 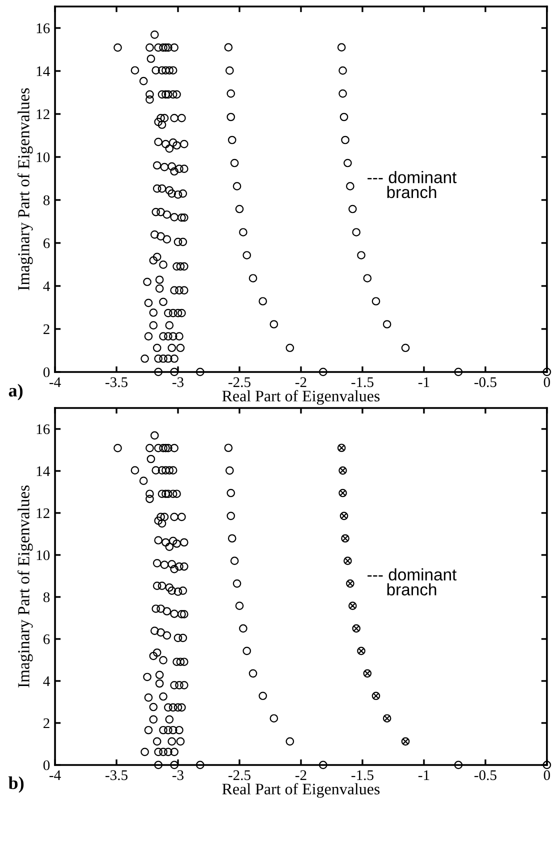 What do you see at coordinates (16, 784) in the screenshot?
I see `text: b)` at bounding box center [16, 784].